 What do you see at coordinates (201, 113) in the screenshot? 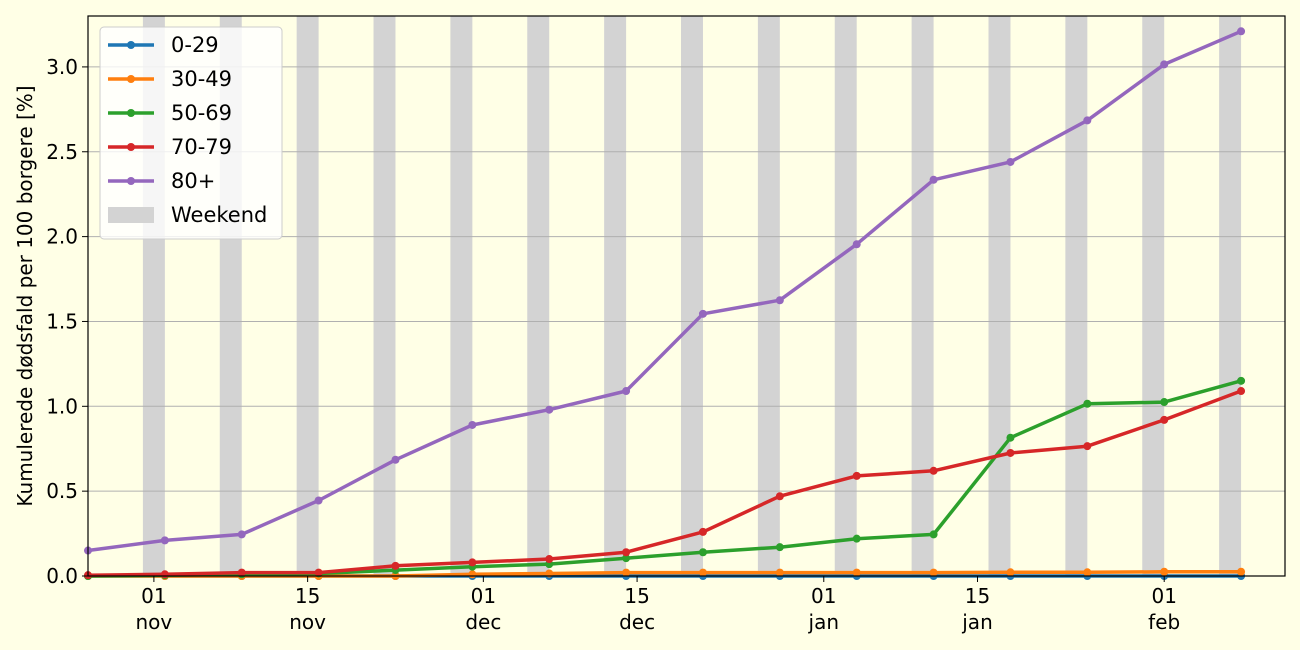
I see `legend-label: 50-69` at bounding box center [201, 113].